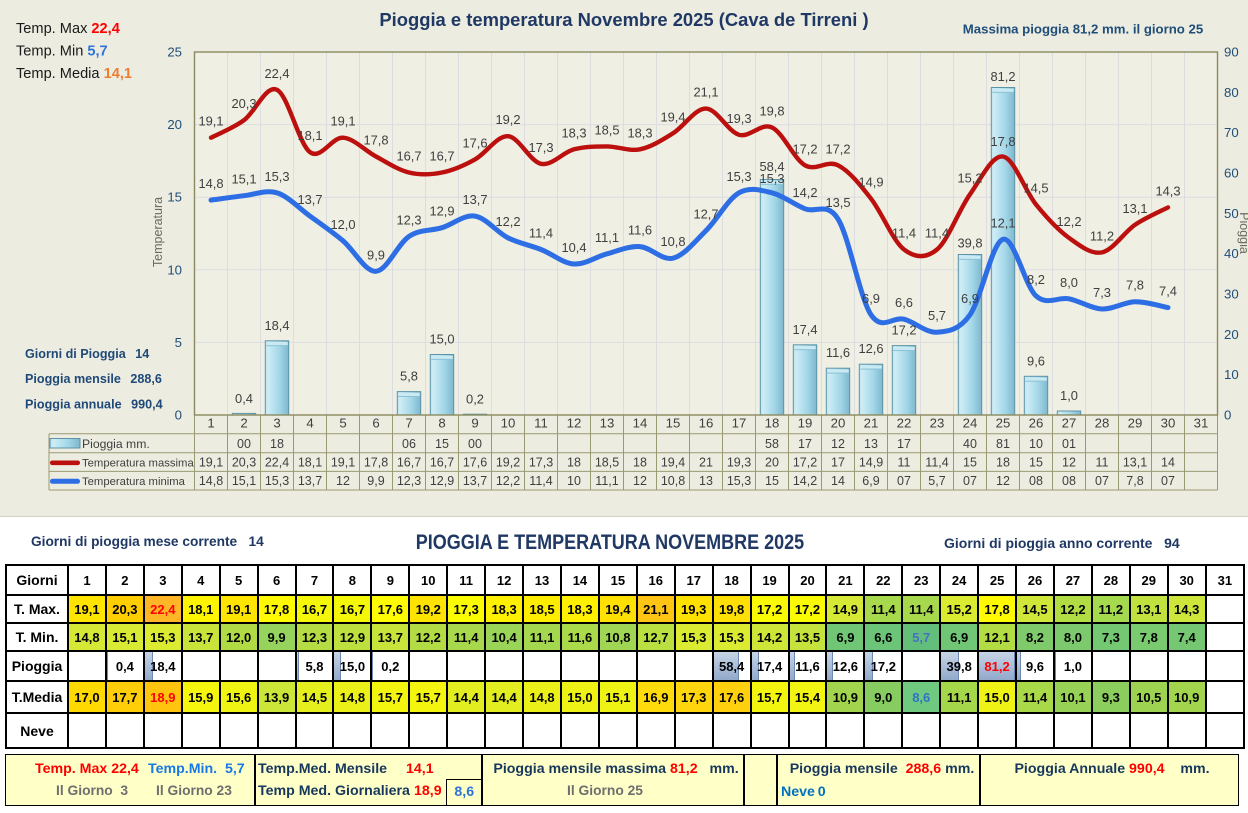 The image size is (1248, 813). I want to click on svg-text: Pioggia mm., so click(116, 444).